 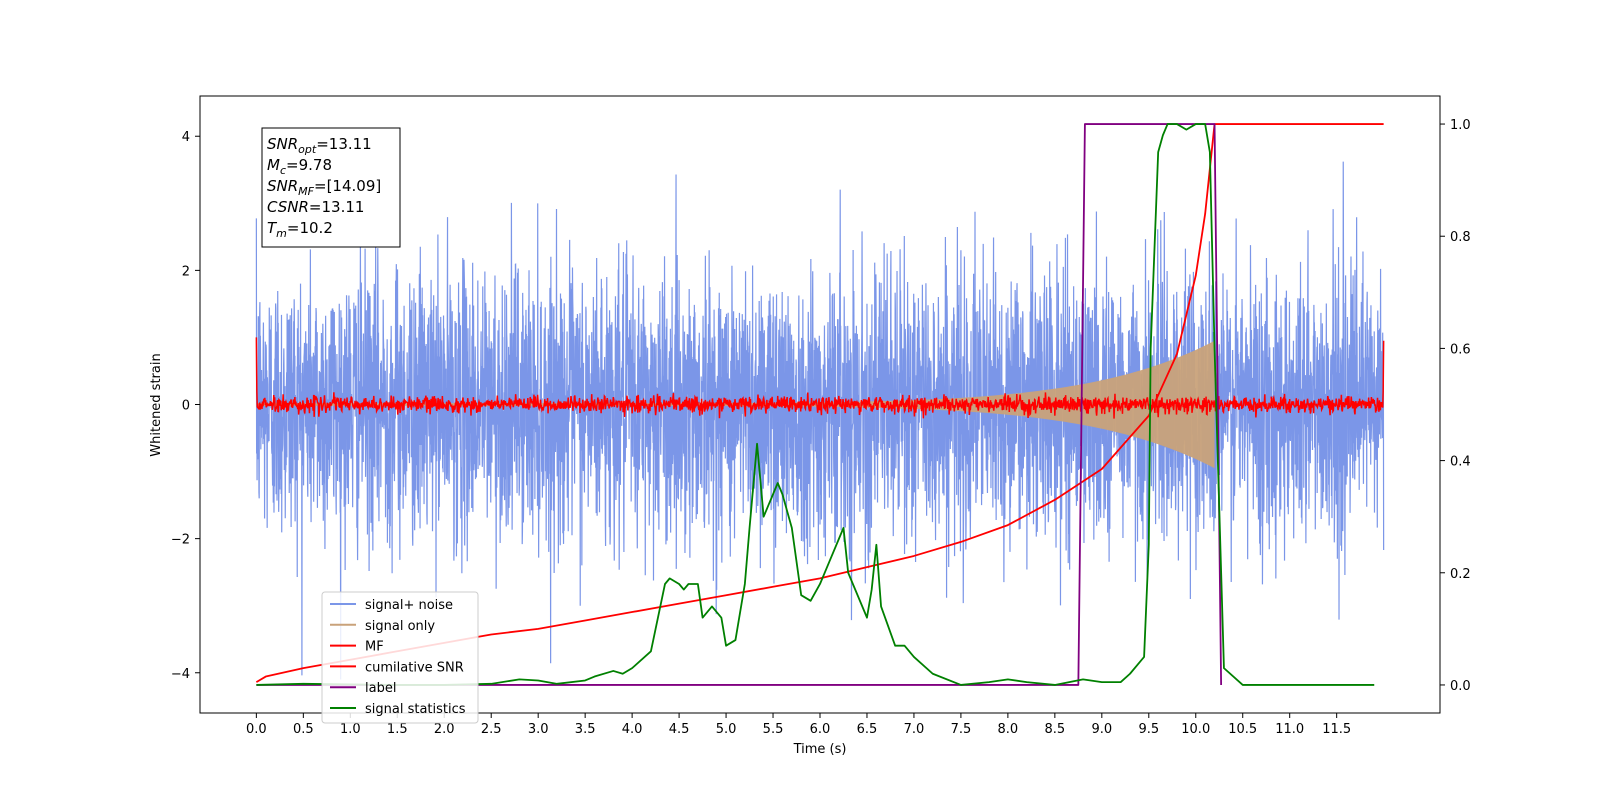 What do you see at coordinates (186, 271) in the screenshot?
I see `y-left-tick-label: 2` at bounding box center [186, 271].